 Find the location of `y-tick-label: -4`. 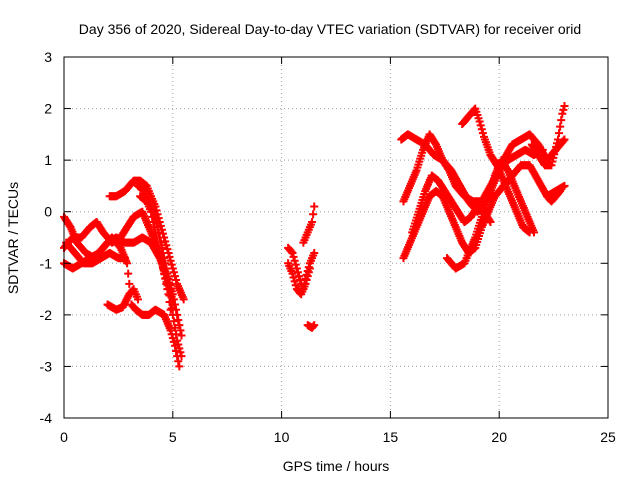

y-tick-label: -4 is located at coordinates (46, 418).